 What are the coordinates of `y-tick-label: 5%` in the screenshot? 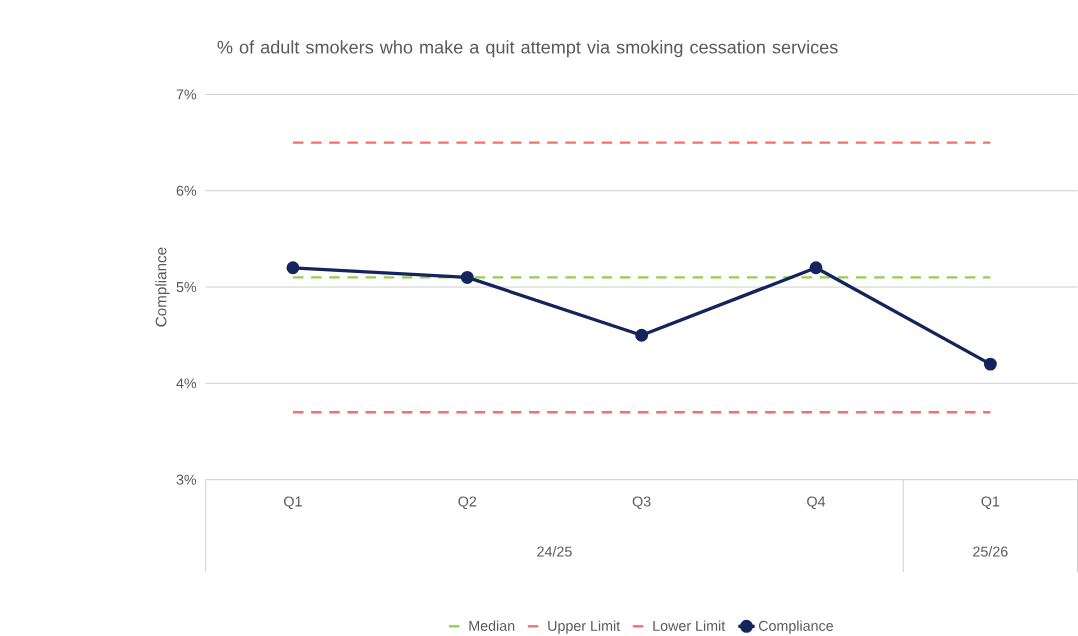 It's located at (186, 287).